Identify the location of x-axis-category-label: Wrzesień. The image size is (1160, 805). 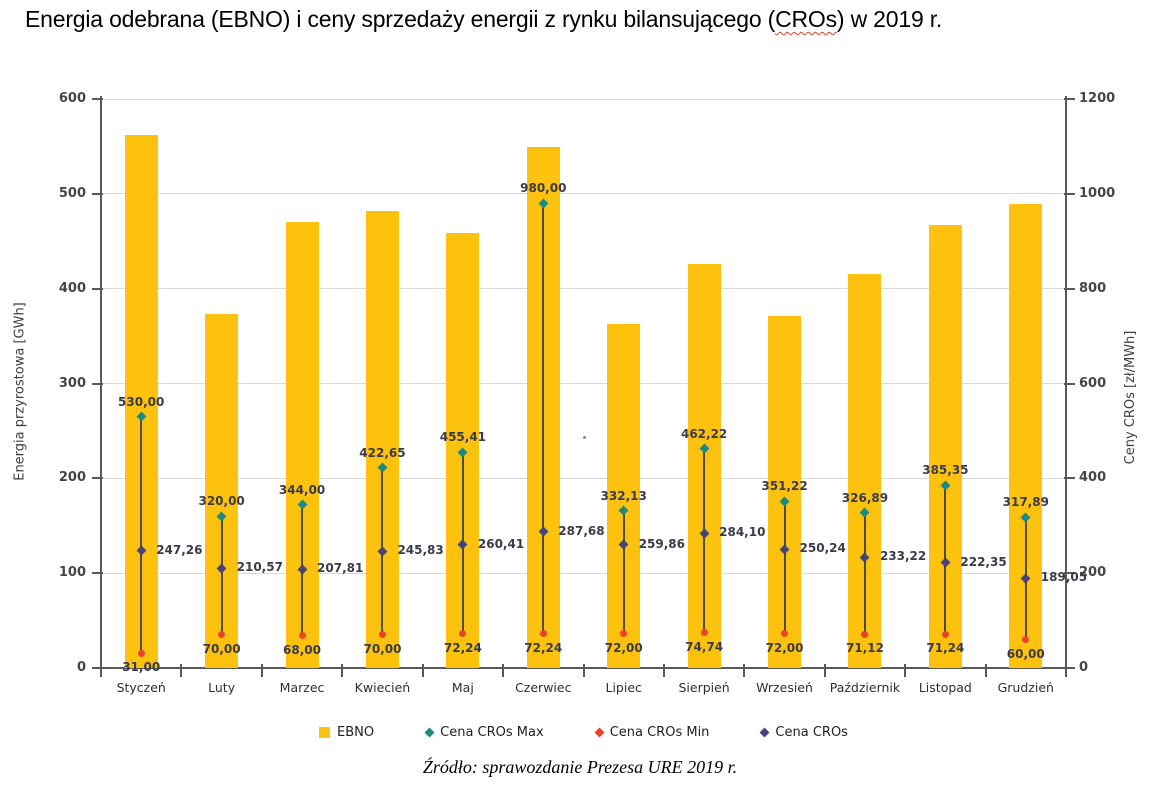
(784, 687).